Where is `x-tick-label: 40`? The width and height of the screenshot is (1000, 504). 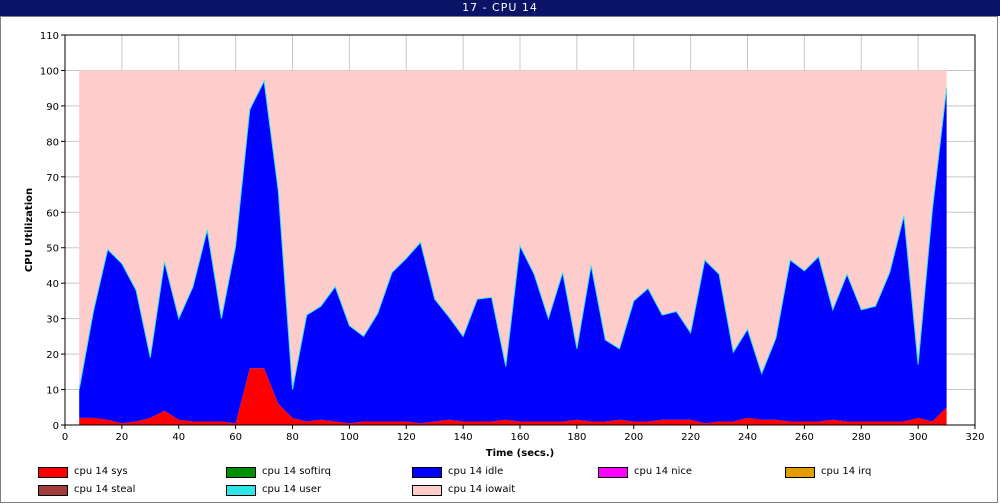
x-tick-label: 40 is located at coordinates (178, 437).